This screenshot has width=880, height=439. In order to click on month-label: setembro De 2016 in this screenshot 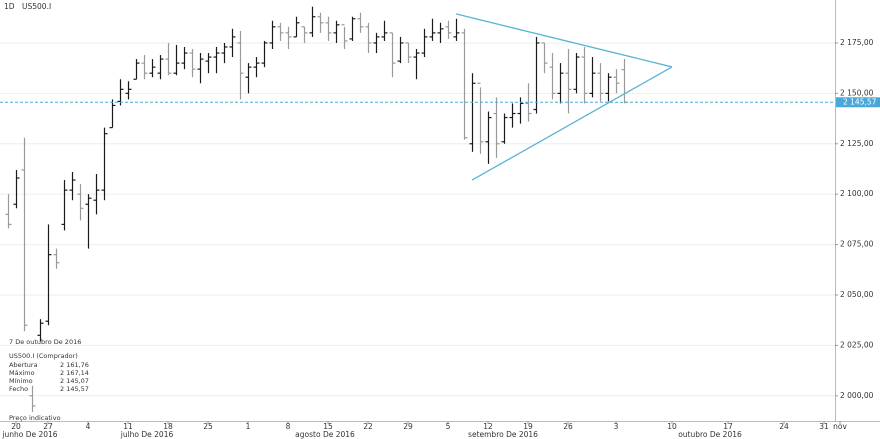, I will do `click(503, 434)`.